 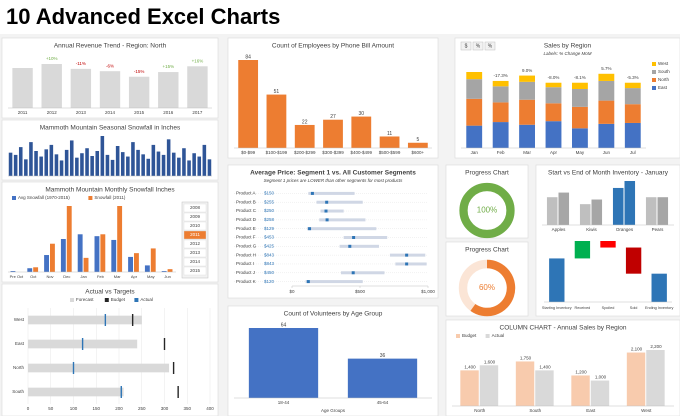 What do you see at coordinates (269, 210) in the screenshot?
I see `value-label: $250` at bounding box center [269, 210].